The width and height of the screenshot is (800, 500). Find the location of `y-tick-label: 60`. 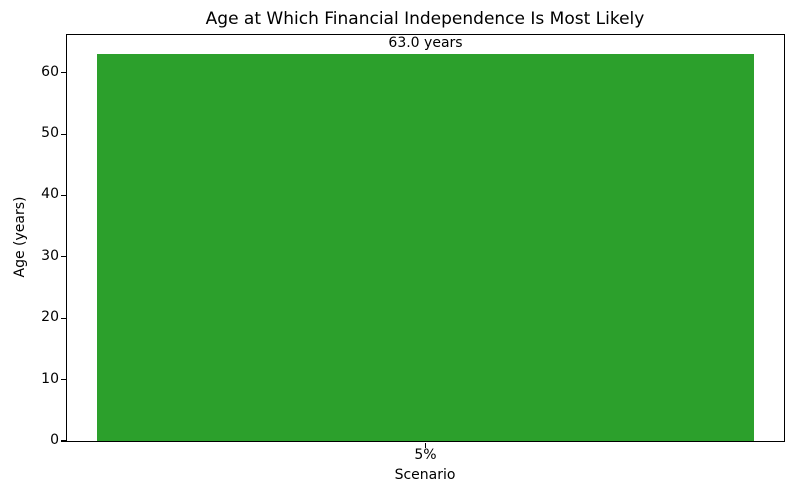

y-tick-label: 60 is located at coordinates (50, 71).